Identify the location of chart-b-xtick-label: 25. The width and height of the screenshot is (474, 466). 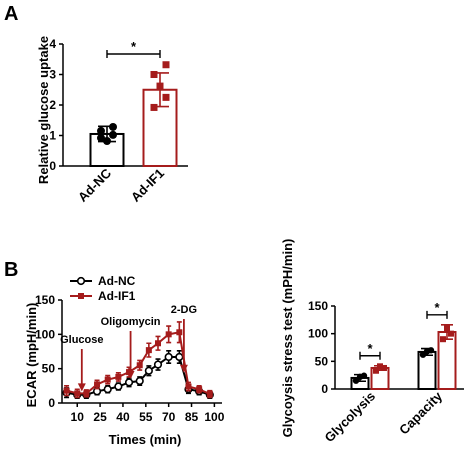
(100, 417).